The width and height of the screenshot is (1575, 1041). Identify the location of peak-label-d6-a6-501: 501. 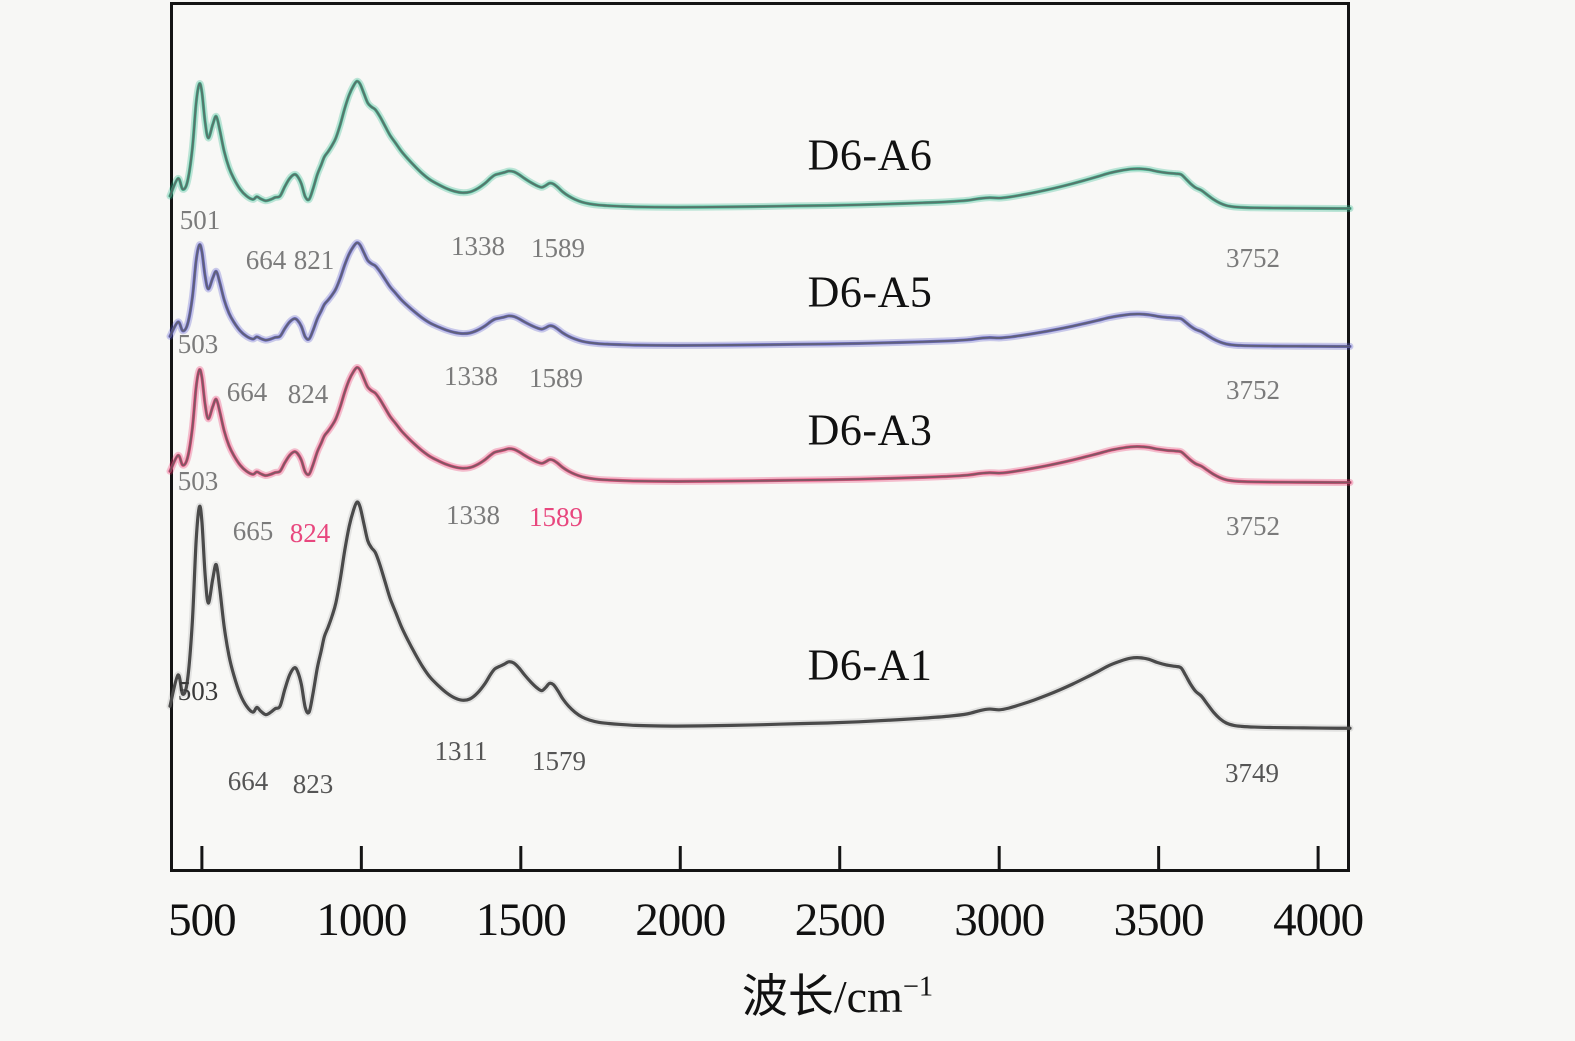
(200, 220).